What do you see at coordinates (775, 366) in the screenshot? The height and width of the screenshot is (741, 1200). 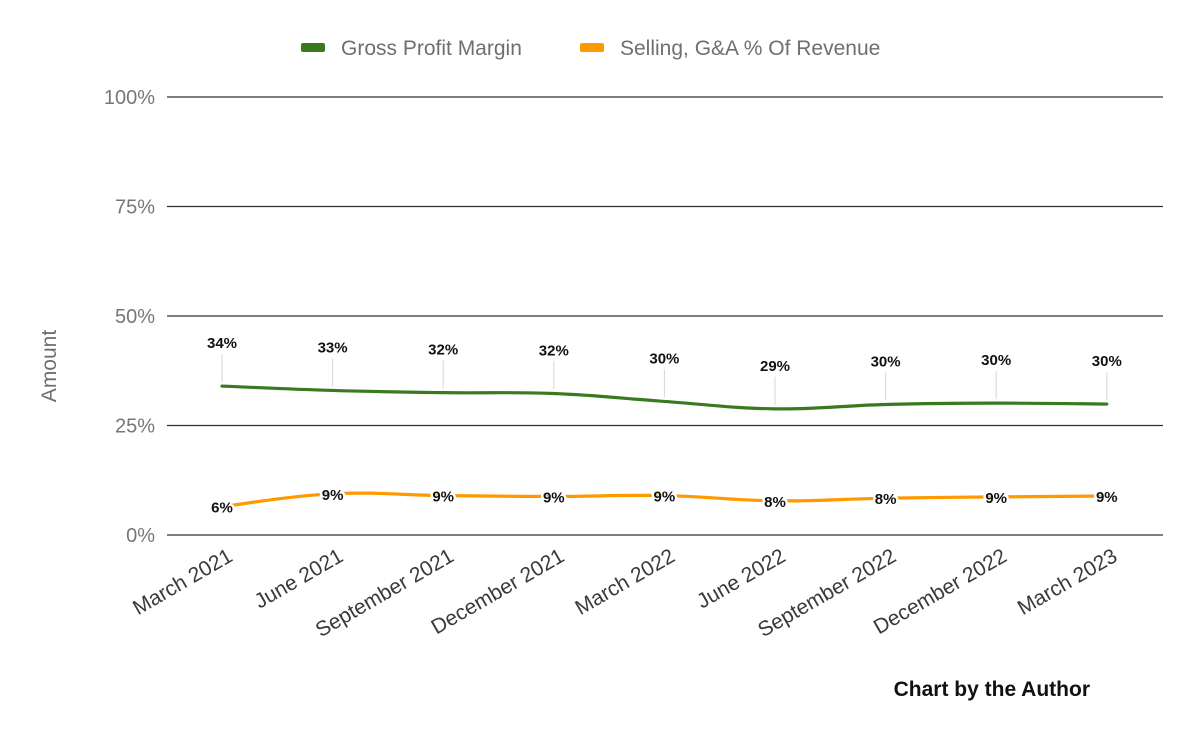 I see `gross-margin-data-label: 29%` at bounding box center [775, 366].